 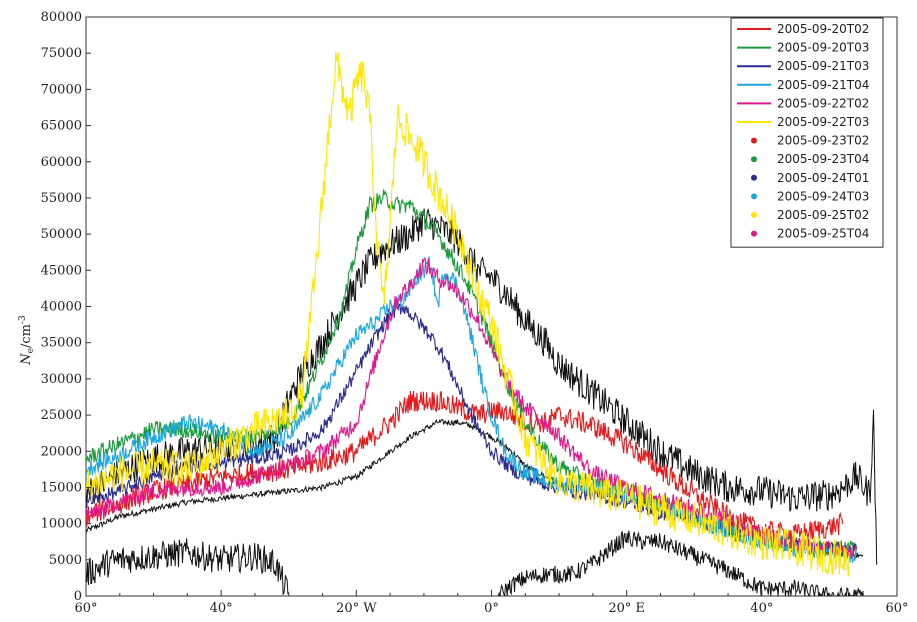 I want to click on legend-label: 2005-09-21T03, so click(x=823, y=66).